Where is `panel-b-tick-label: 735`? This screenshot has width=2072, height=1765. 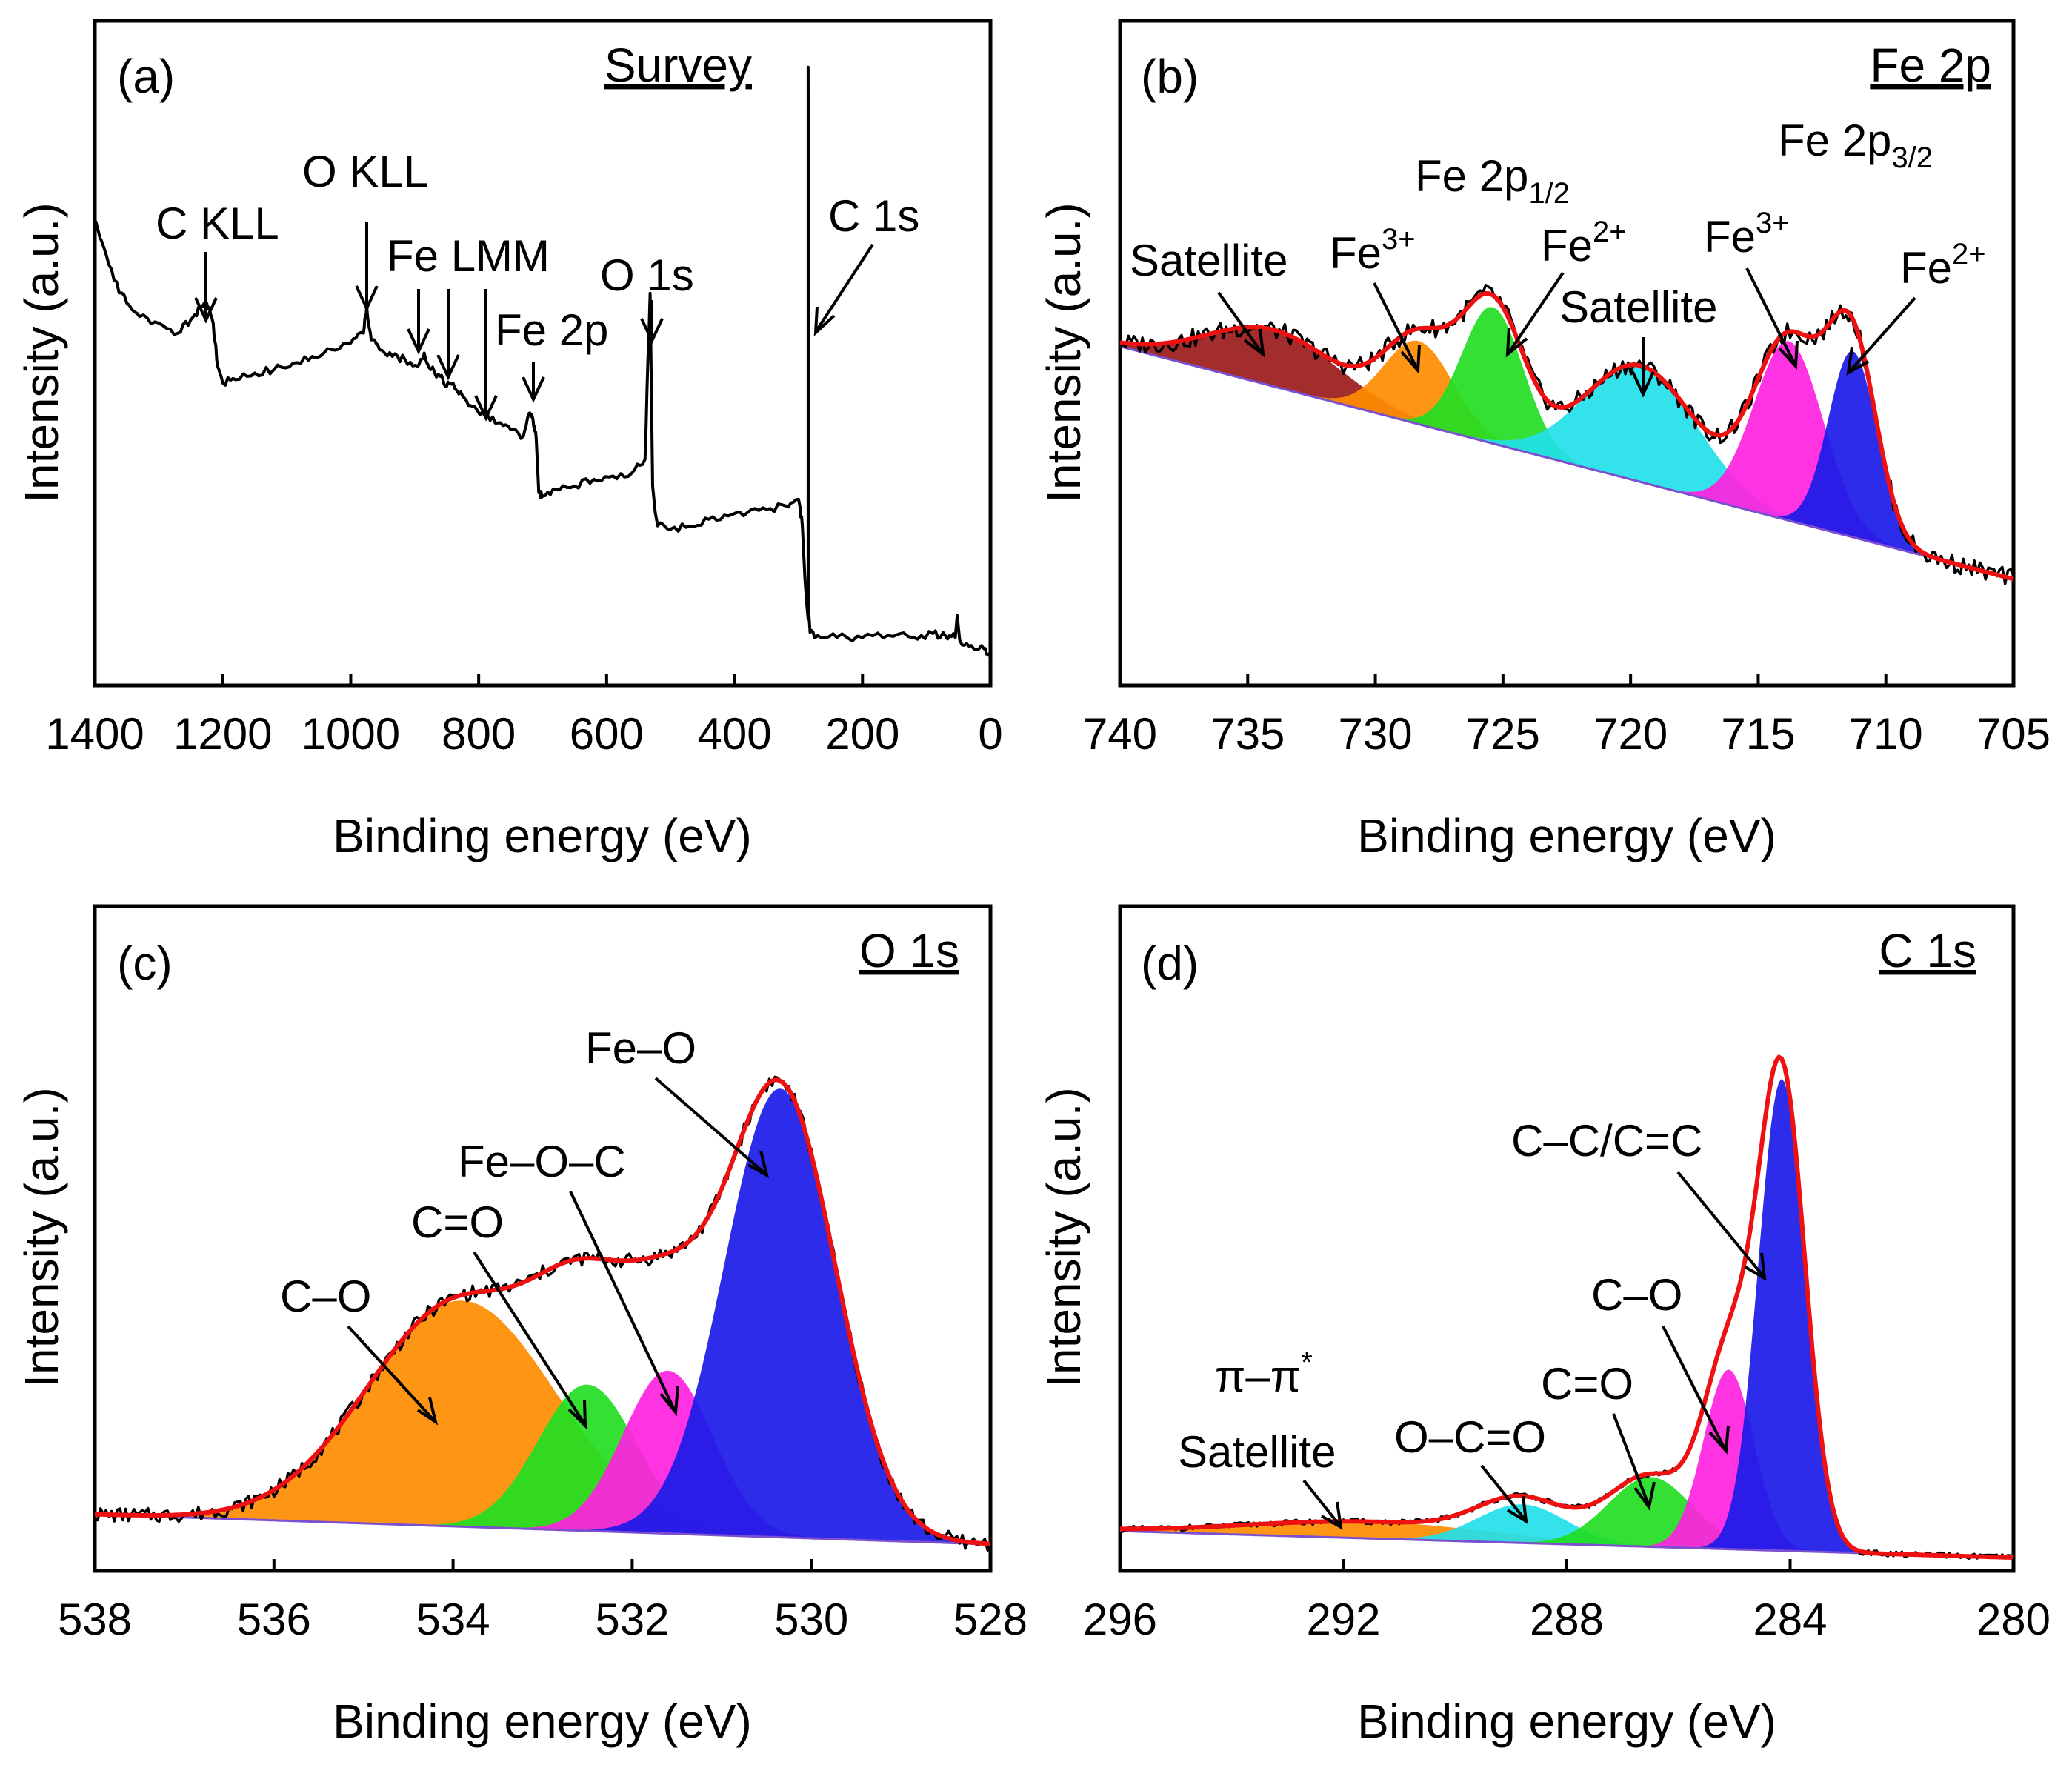 panel-b-tick-label: 735 is located at coordinates (1247, 734).